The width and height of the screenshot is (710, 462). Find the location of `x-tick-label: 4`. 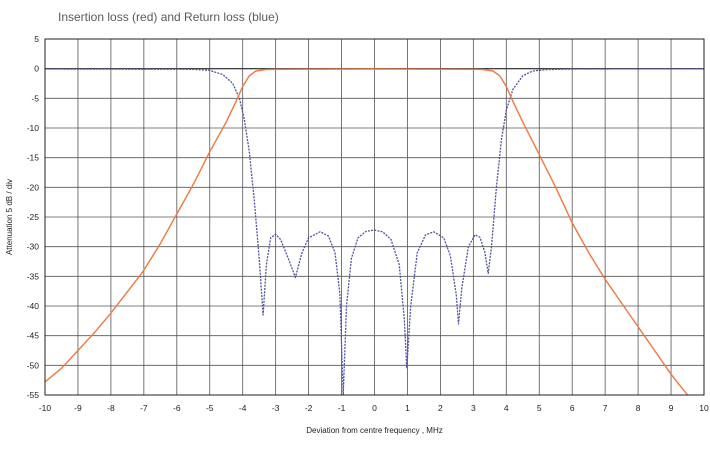

x-tick-label: 4 is located at coordinates (506, 408).